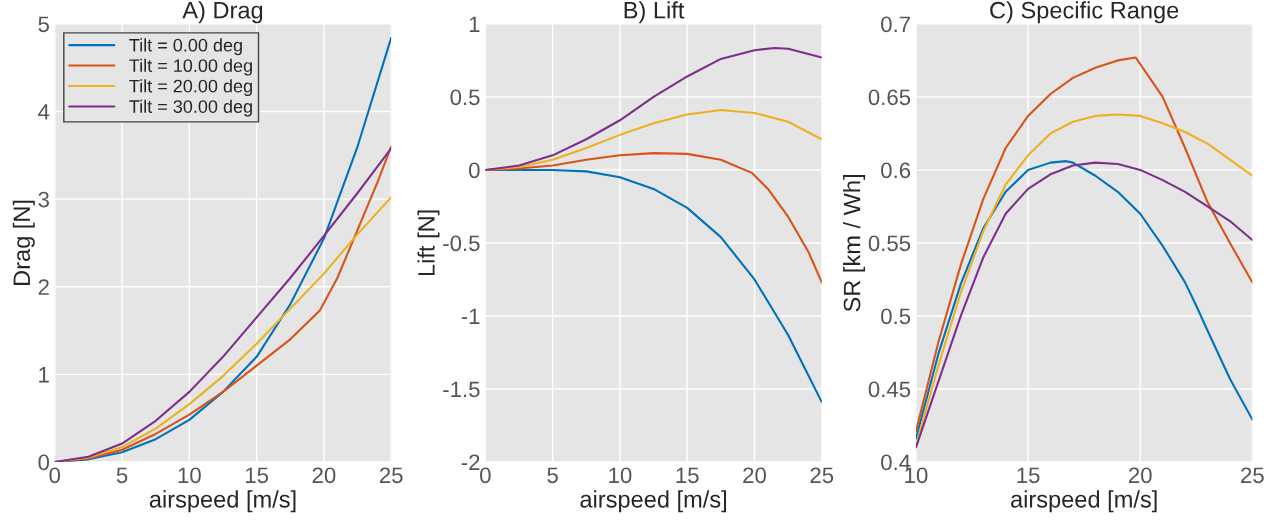 This screenshot has width=1274, height=531. Describe the element at coordinates (190, 67) in the screenshot. I see `legend-label: Tilt = 10.00 deg` at that location.